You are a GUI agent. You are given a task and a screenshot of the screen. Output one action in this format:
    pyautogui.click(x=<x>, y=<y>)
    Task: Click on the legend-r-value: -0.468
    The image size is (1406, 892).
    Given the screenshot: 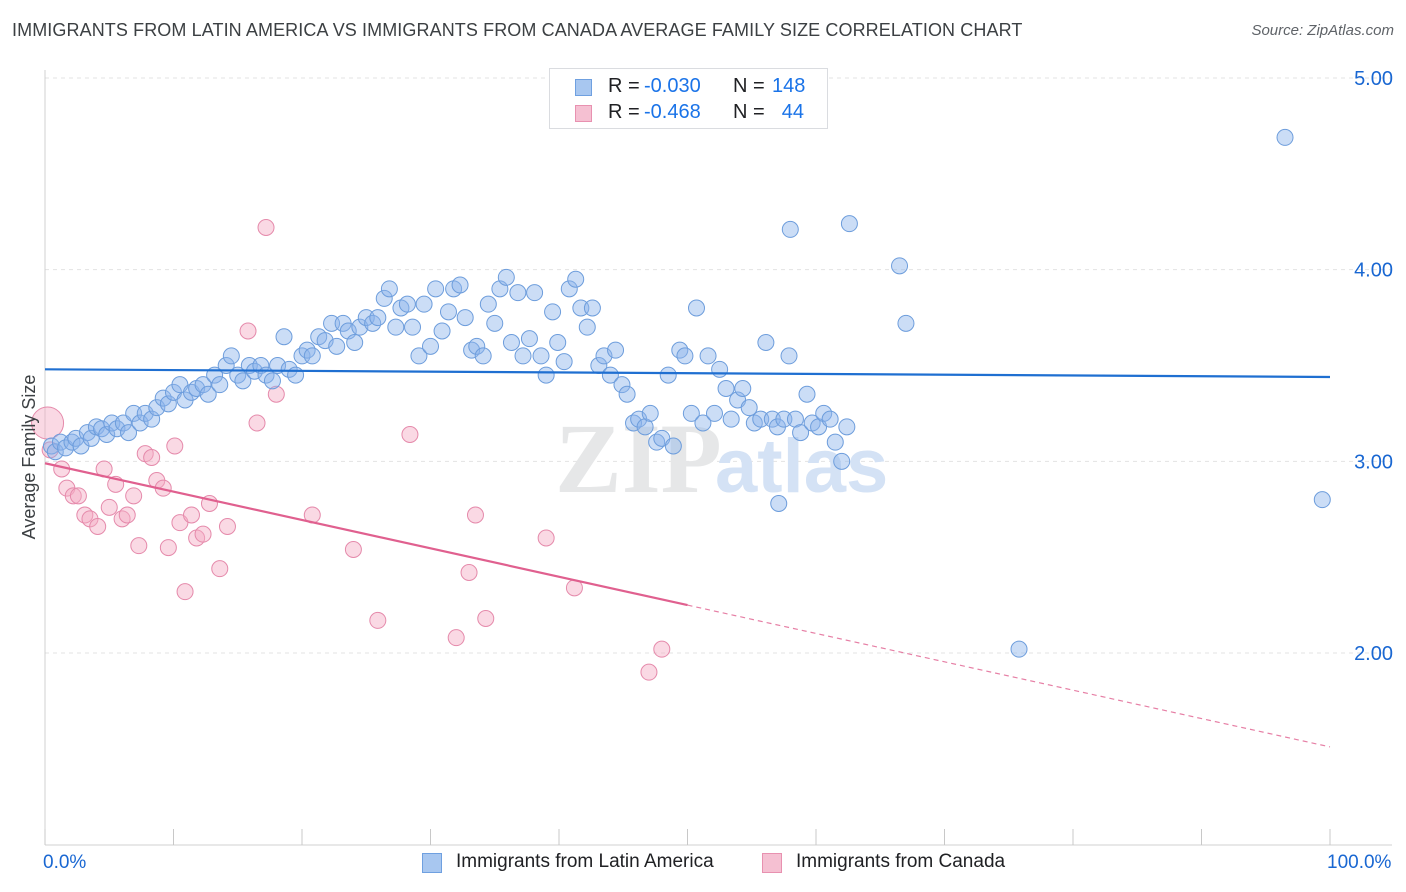 What is the action you would take?
    pyautogui.click(x=672, y=112)
    